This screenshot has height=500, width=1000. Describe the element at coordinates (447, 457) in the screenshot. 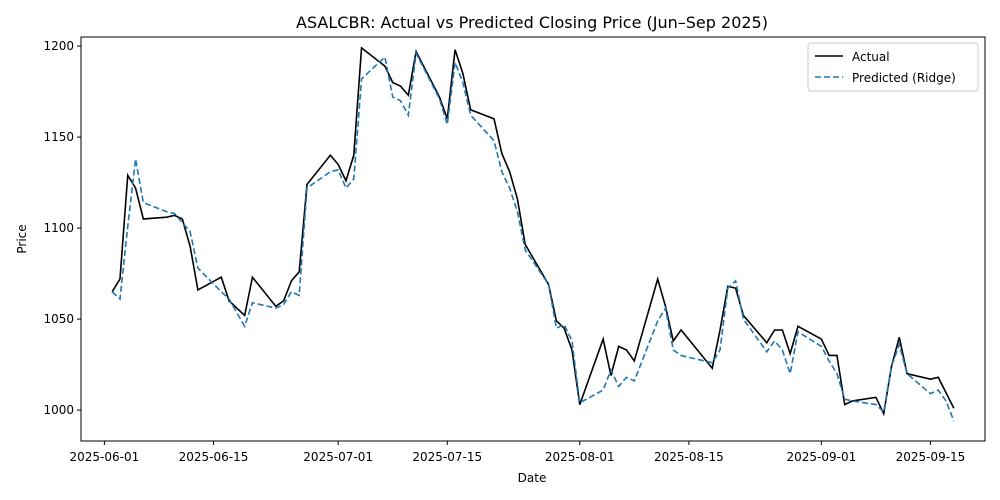

I see `x-tick-label: 2025-07-15` at that location.